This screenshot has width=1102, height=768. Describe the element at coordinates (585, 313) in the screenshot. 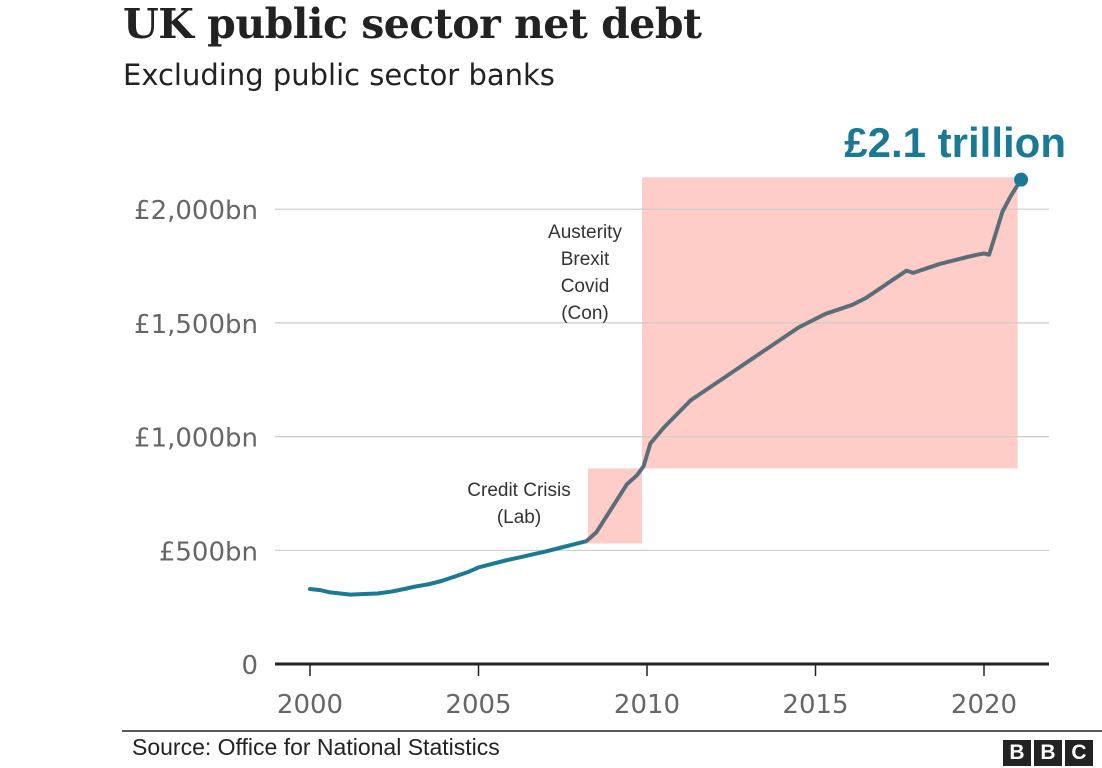

I see `annotation-label: (Con)` at that location.